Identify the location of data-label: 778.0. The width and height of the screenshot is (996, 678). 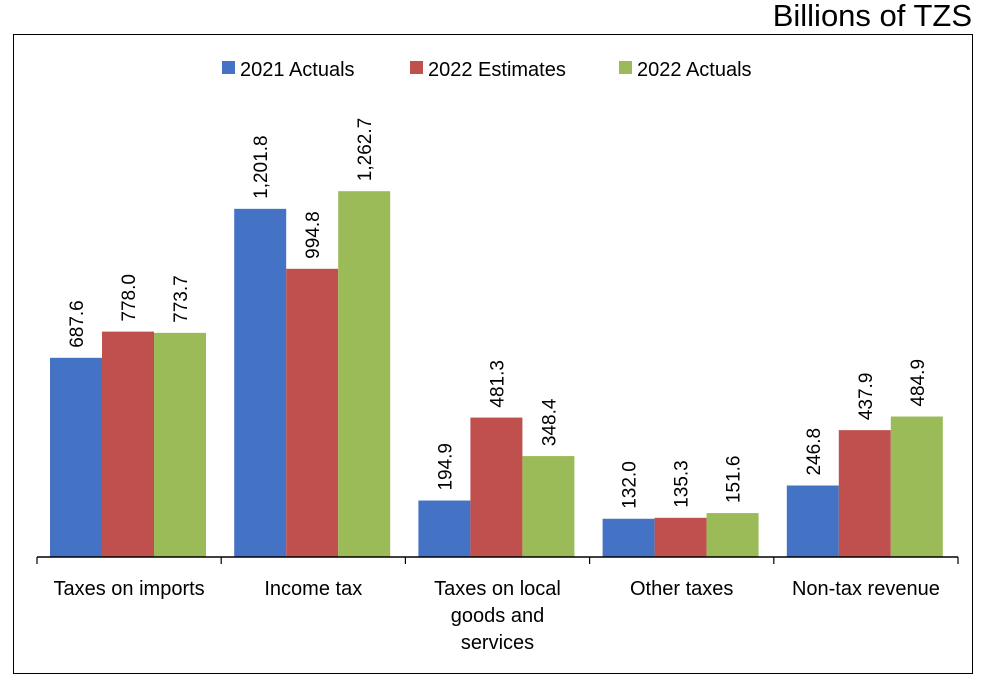
(129, 298).